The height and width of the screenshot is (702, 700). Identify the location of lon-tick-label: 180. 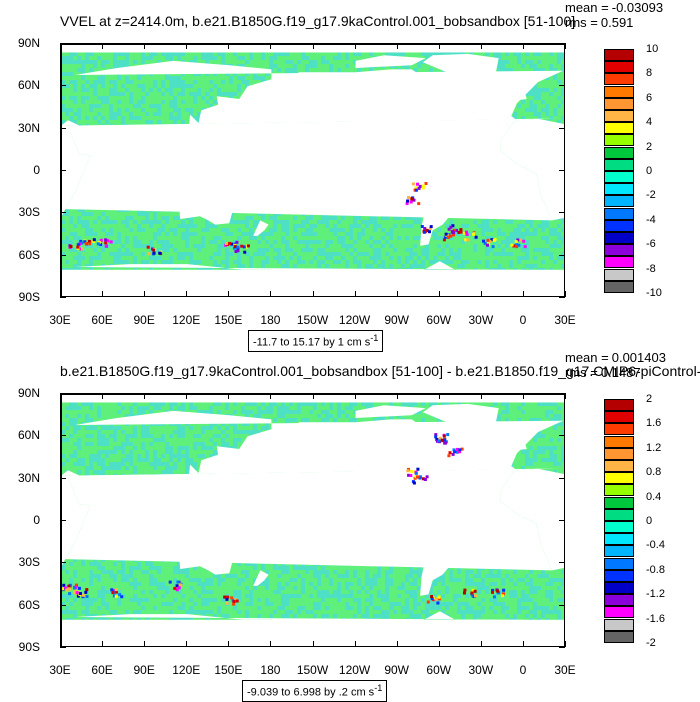
(270, 320).